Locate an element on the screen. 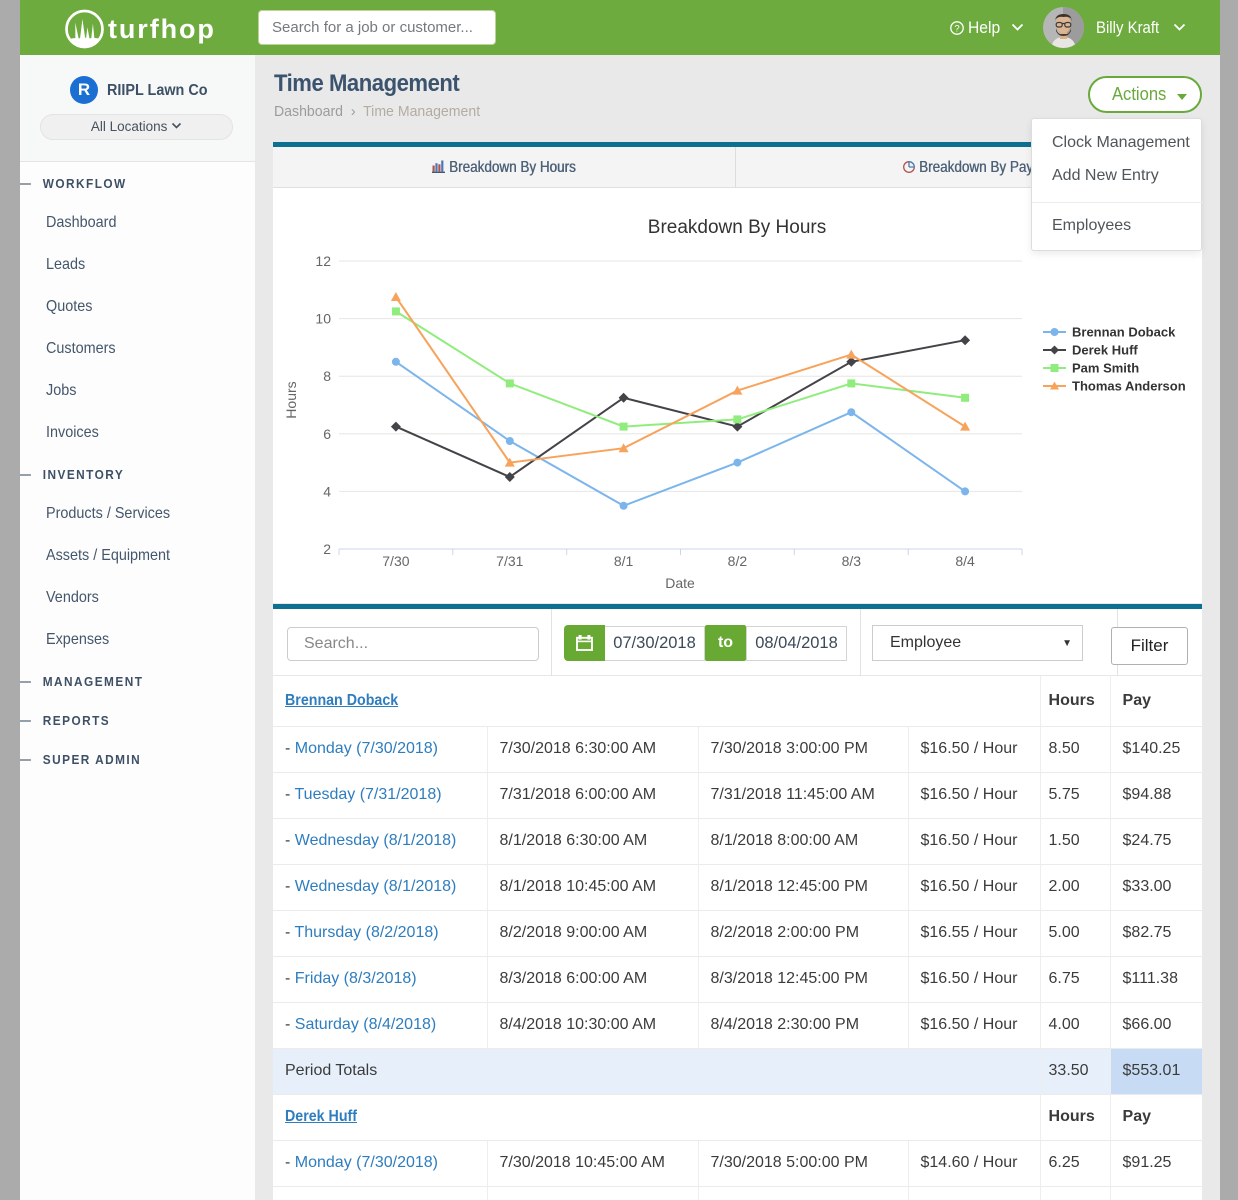 The image size is (1238, 1200). svg-text: Pam Smith is located at coordinates (1105, 368).